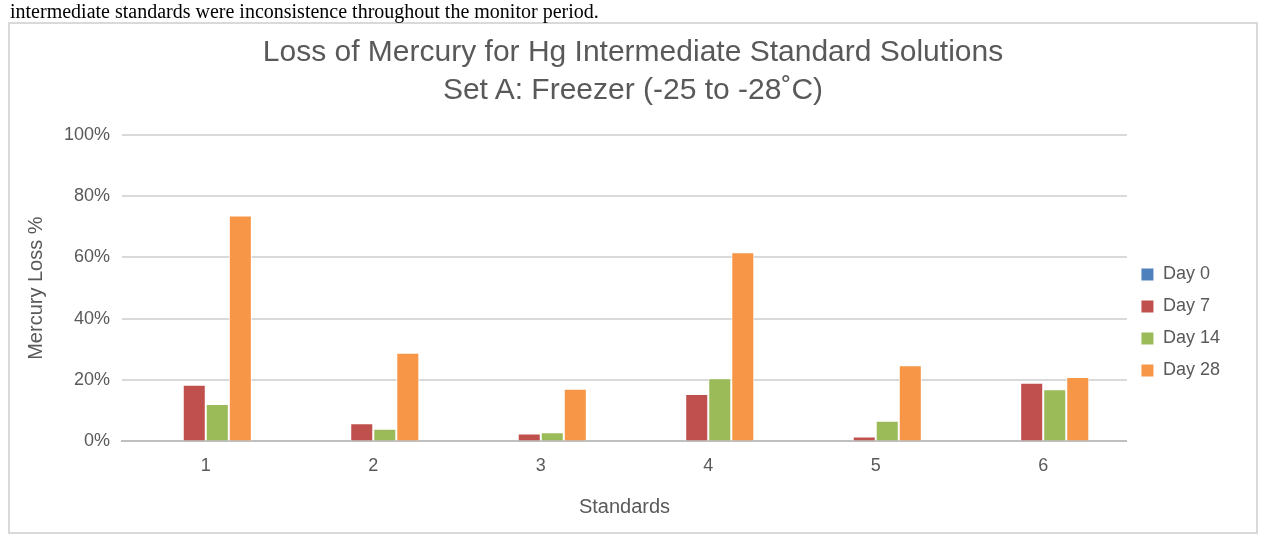  I want to click on y-tick-label: 20%, so click(92, 379).